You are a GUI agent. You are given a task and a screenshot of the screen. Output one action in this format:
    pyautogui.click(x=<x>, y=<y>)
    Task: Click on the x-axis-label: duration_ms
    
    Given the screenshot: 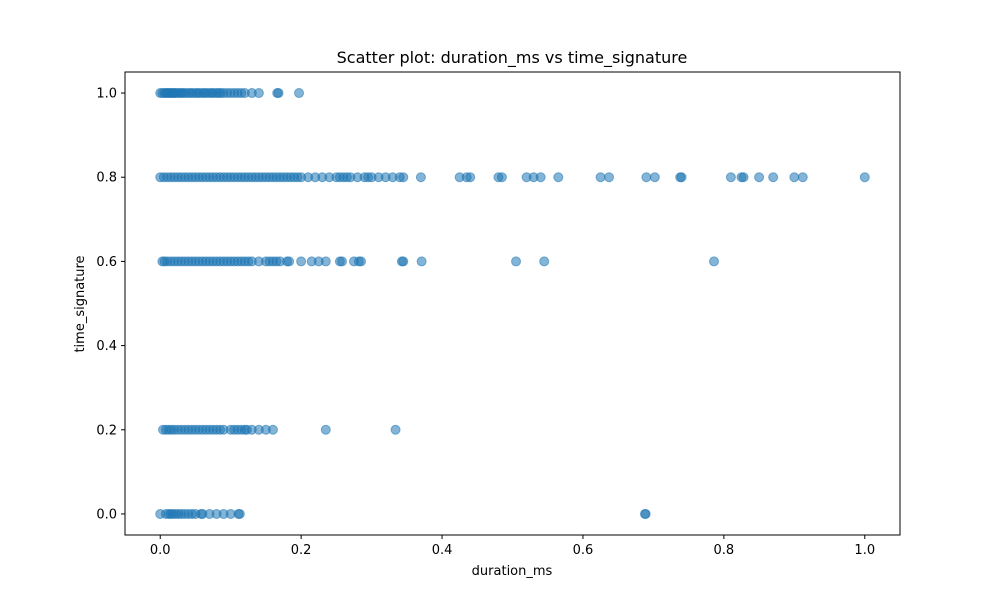 What is the action you would take?
    pyautogui.click(x=512, y=571)
    